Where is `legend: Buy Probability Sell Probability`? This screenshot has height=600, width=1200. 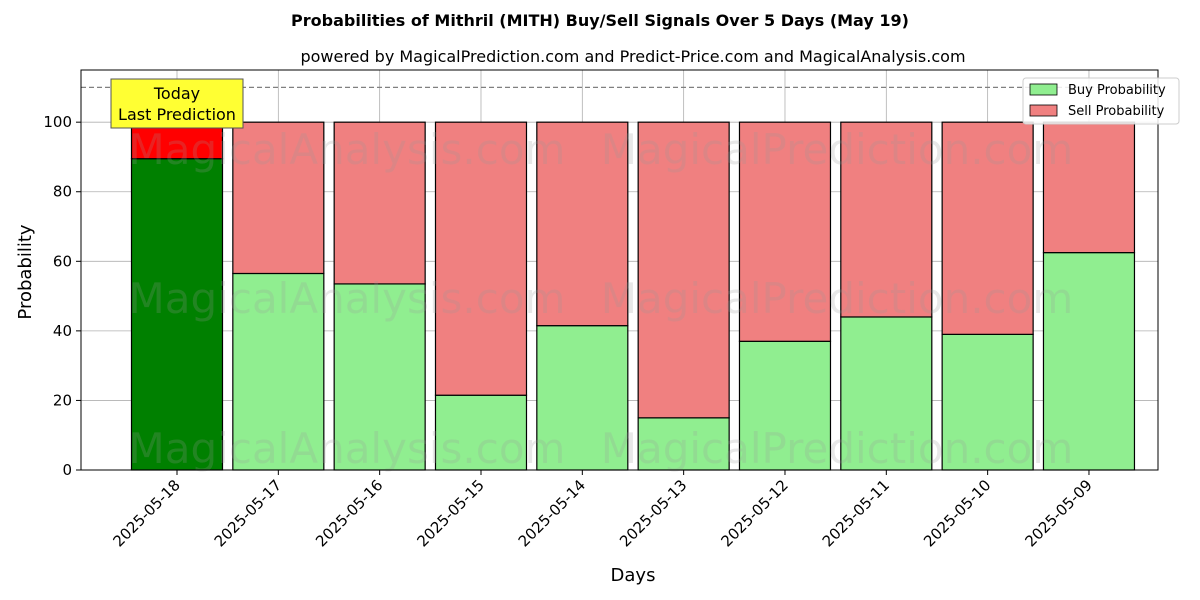
legend: Buy Probability Sell Probability is located at coordinates (1101, 101).